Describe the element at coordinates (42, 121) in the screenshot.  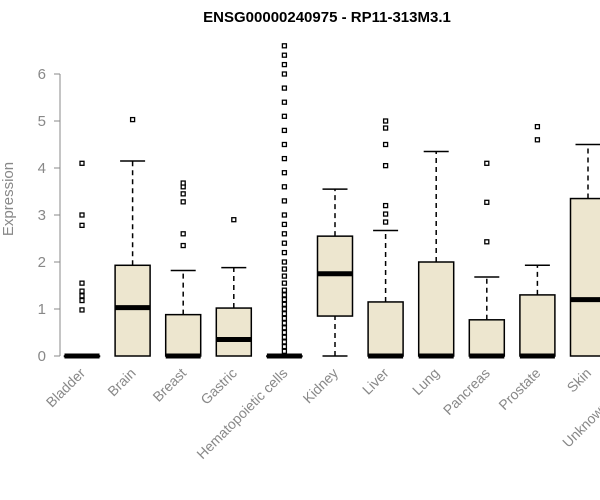
I see `y-tick-label: 5` at that location.